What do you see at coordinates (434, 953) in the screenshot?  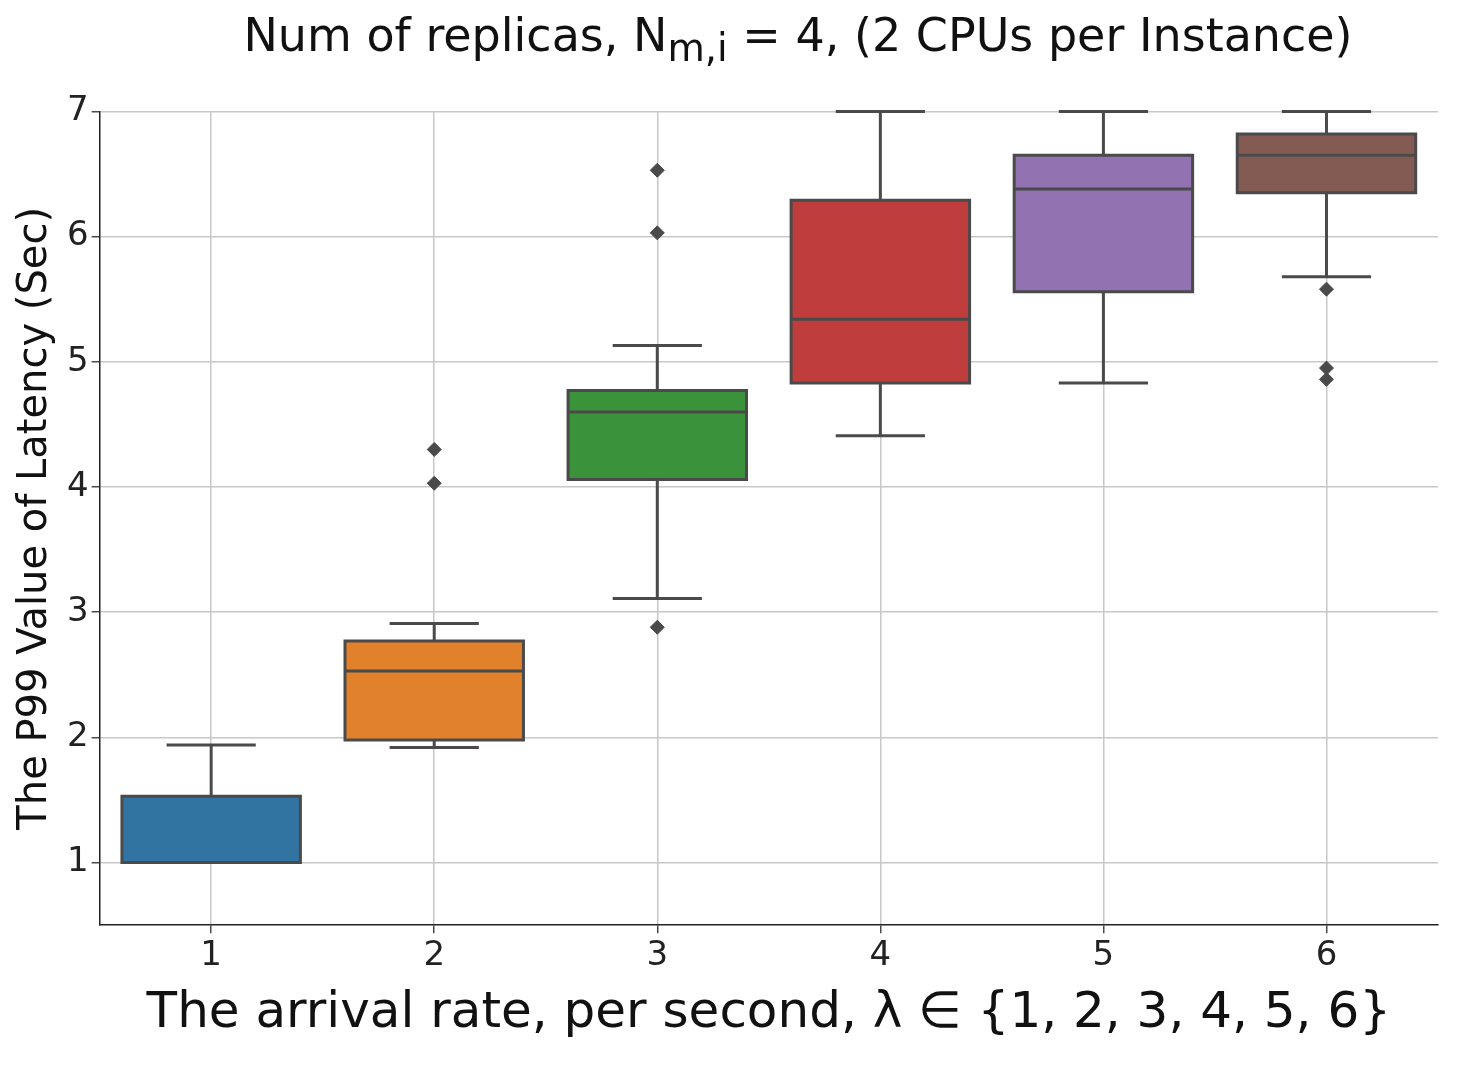 I see `x-tick-label: 2` at bounding box center [434, 953].